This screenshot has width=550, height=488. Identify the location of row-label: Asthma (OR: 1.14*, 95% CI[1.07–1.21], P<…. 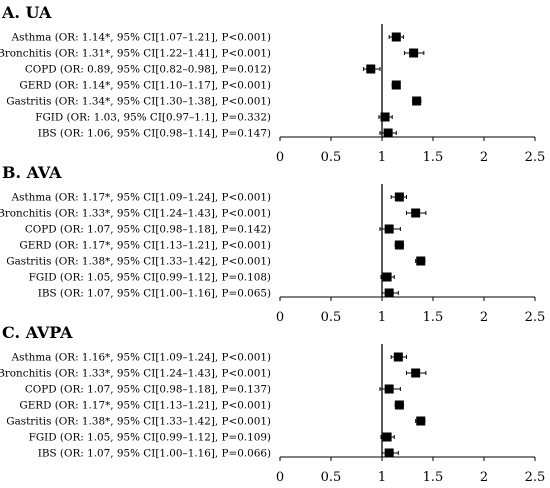
(141, 38).